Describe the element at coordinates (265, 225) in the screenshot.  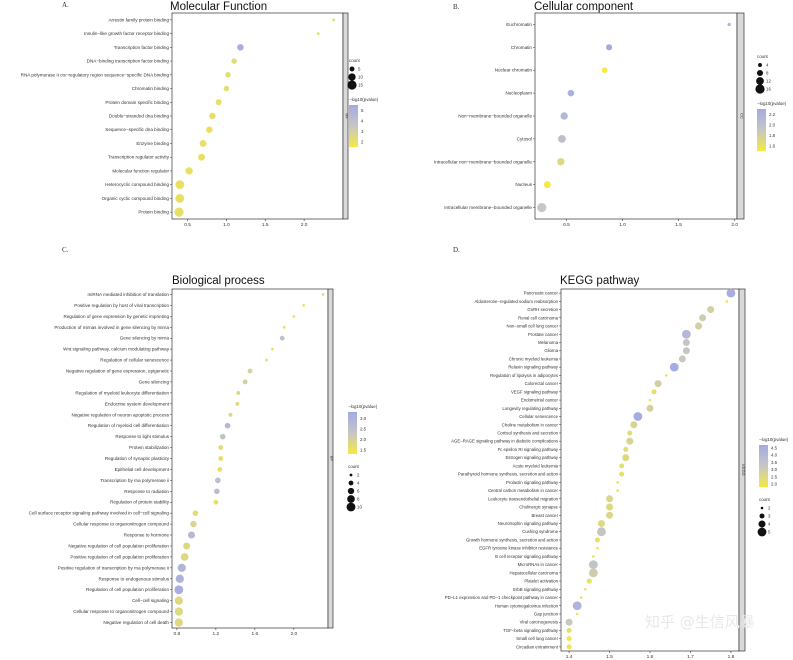
I see `x-tick-label: 1.5` at that location.